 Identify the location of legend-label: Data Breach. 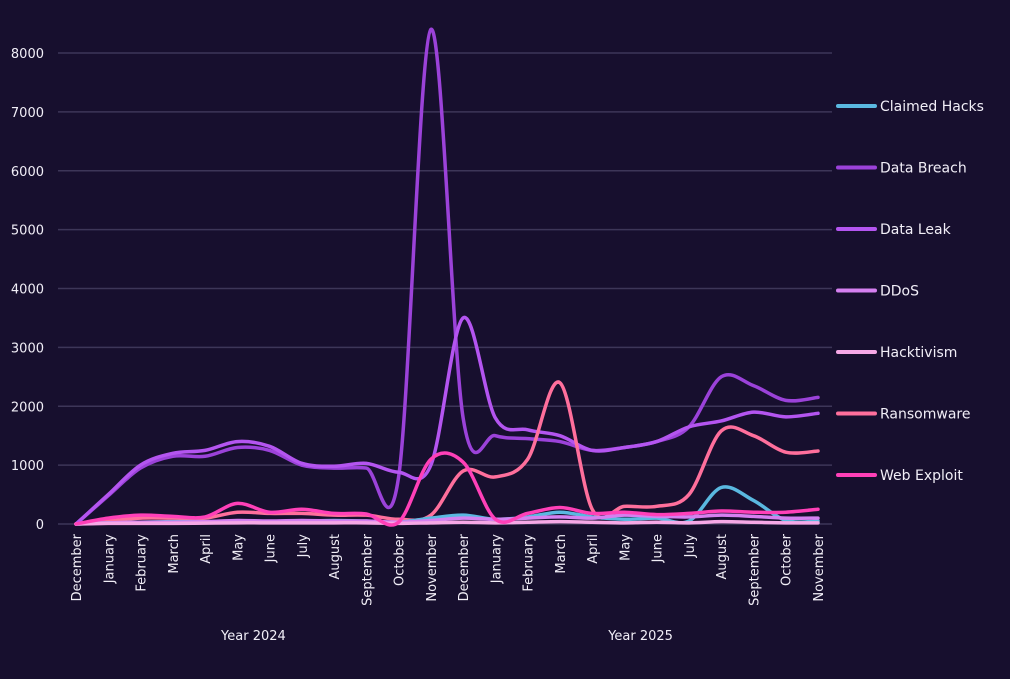
(923, 169).